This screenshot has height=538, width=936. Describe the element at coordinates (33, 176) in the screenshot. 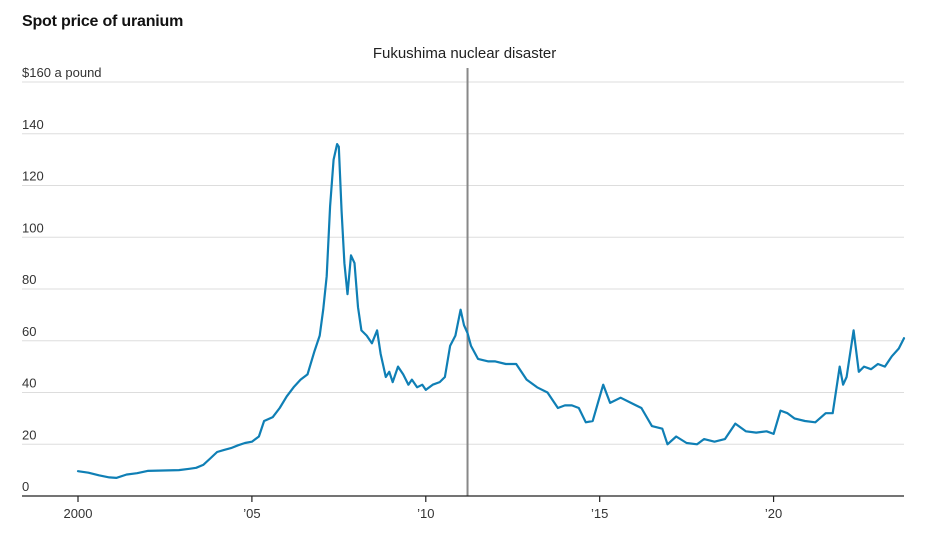

I see `y-tick-label-120: 120` at that location.